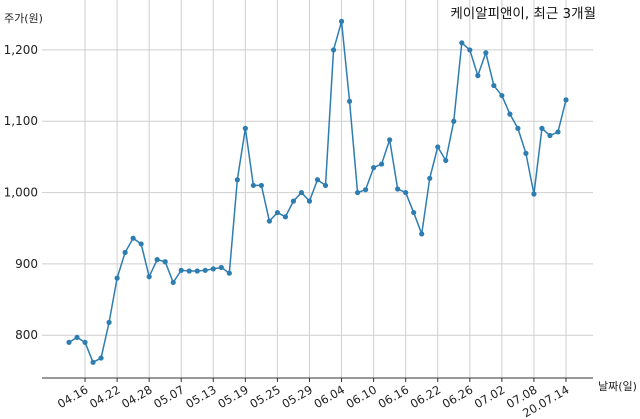 This screenshot has width=640, height=419. I want to click on x-tick-label: 06.04, so click(330, 396).